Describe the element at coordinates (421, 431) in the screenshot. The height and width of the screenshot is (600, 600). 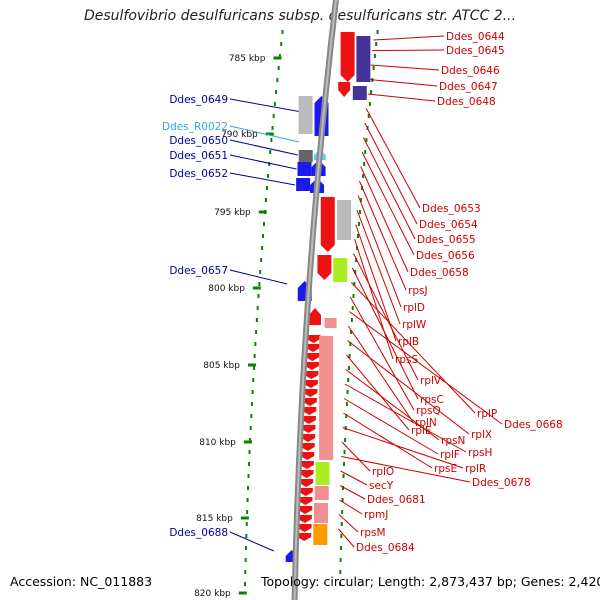
I see `gene-label-right: rplE` at that location.